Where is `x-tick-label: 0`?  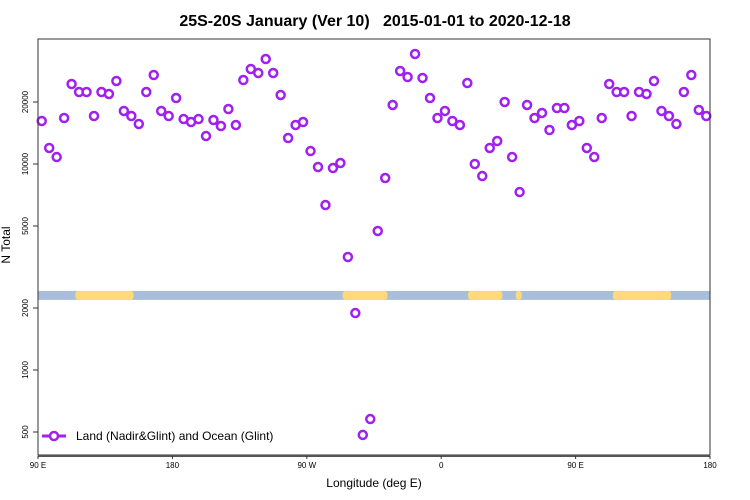
x-tick-label: 0 is located at coordinates (441, 465).